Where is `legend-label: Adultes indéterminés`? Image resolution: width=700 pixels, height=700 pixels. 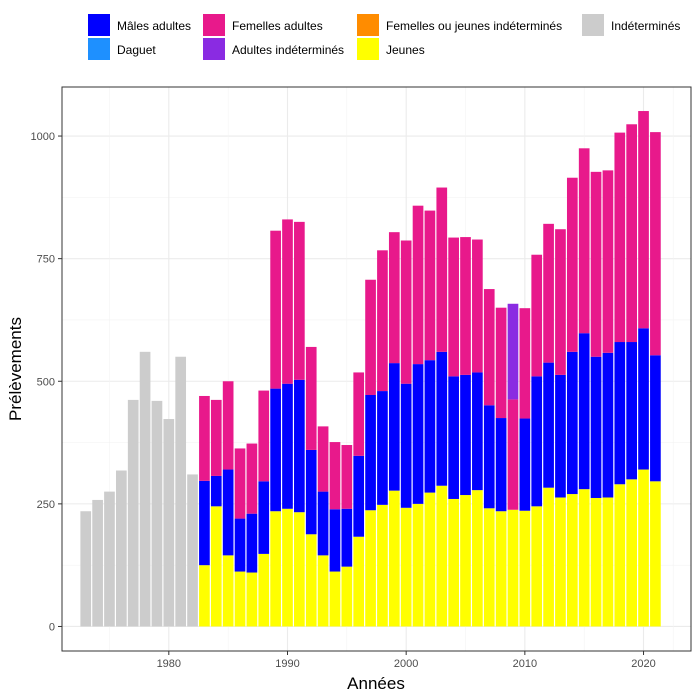
legend-label: Adultes indéterminés is located at coordinates (288, 50).